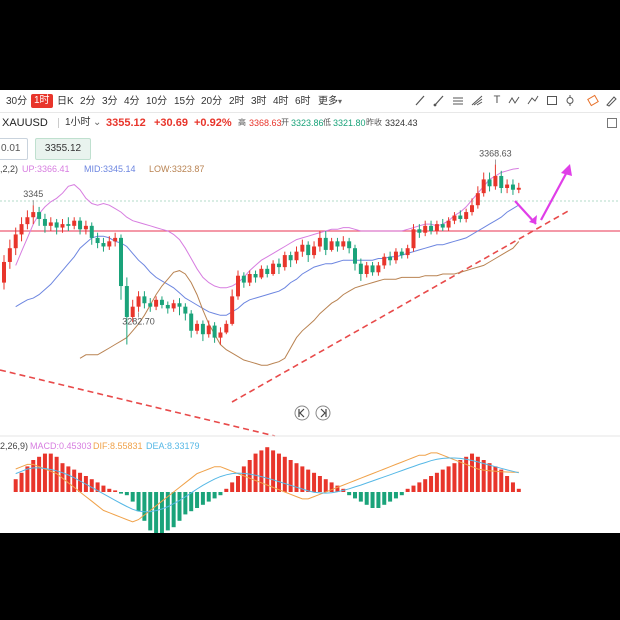 The image size is (620, 620). Describe the element at coordinates (477, 100) in the screenshot. I see `fib-tool-icon` at that location.